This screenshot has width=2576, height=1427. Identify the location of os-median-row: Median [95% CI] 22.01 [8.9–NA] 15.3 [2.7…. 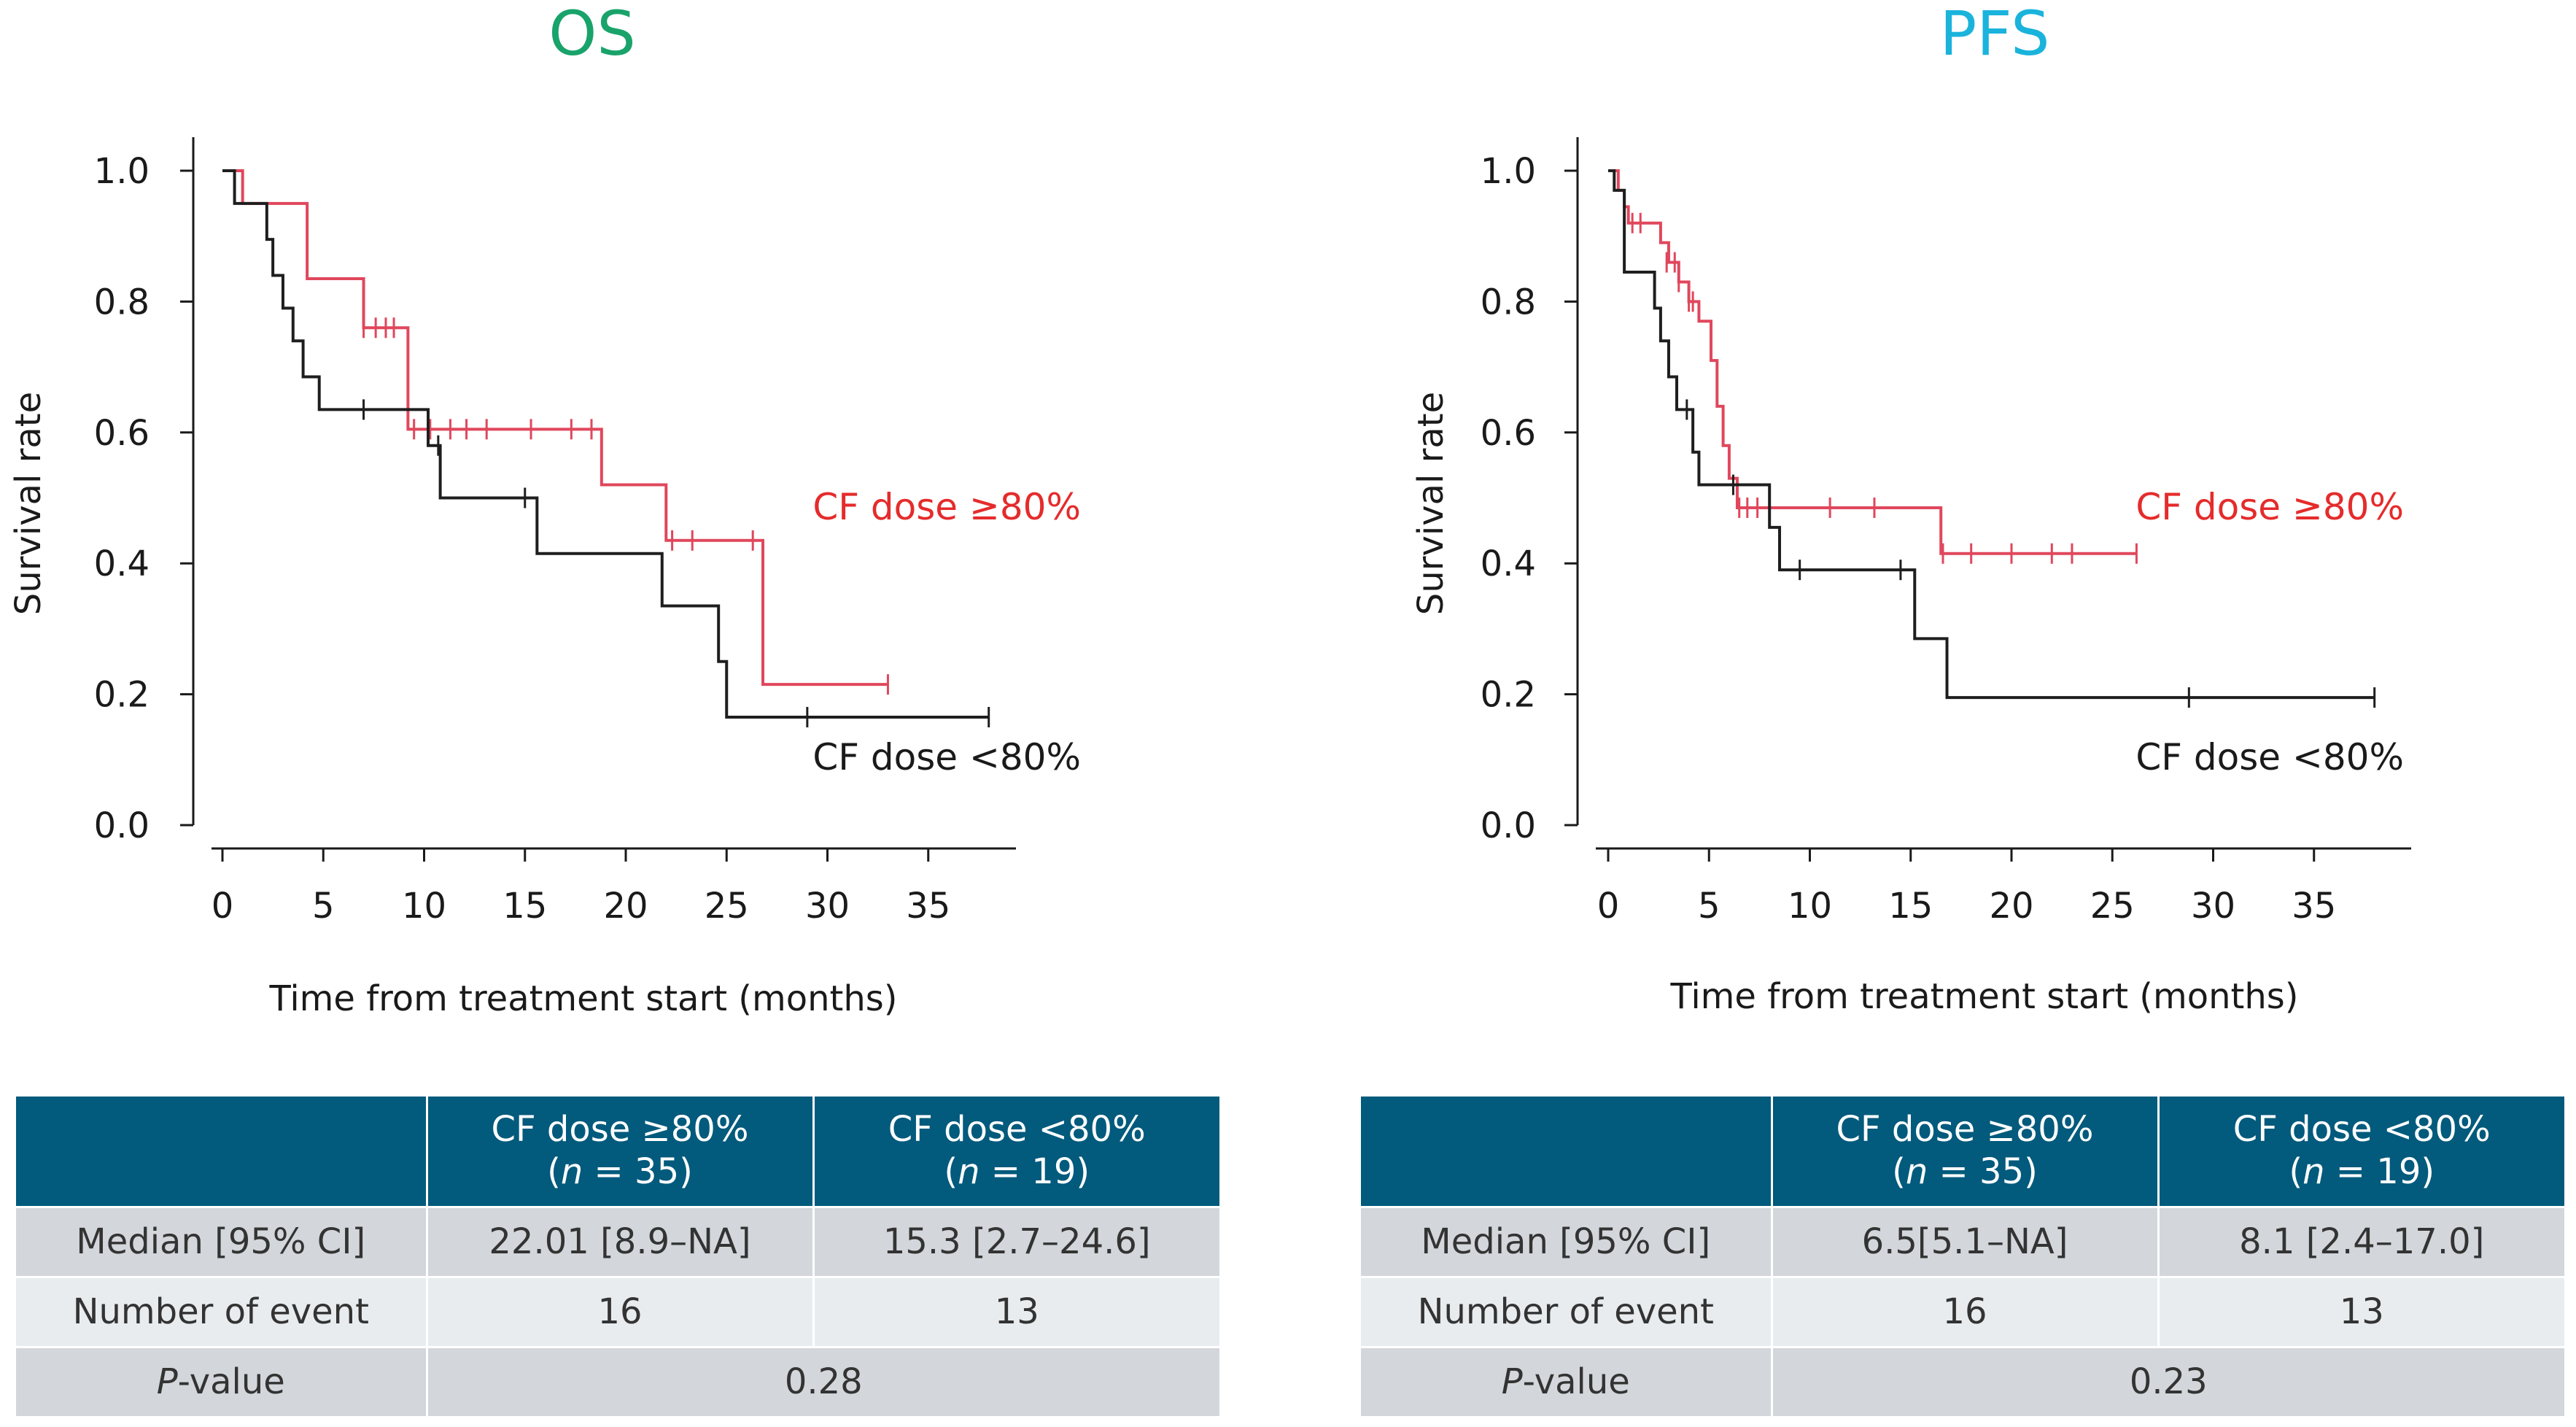
(618, 1242).